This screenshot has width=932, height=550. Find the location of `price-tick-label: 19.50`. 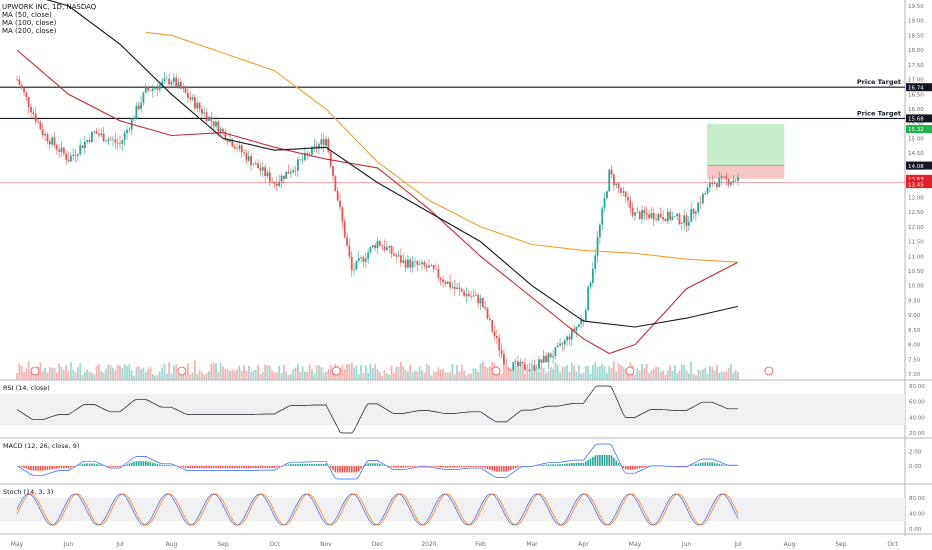

price-tick-label: 19.50 is located at coordinates (916, 7).